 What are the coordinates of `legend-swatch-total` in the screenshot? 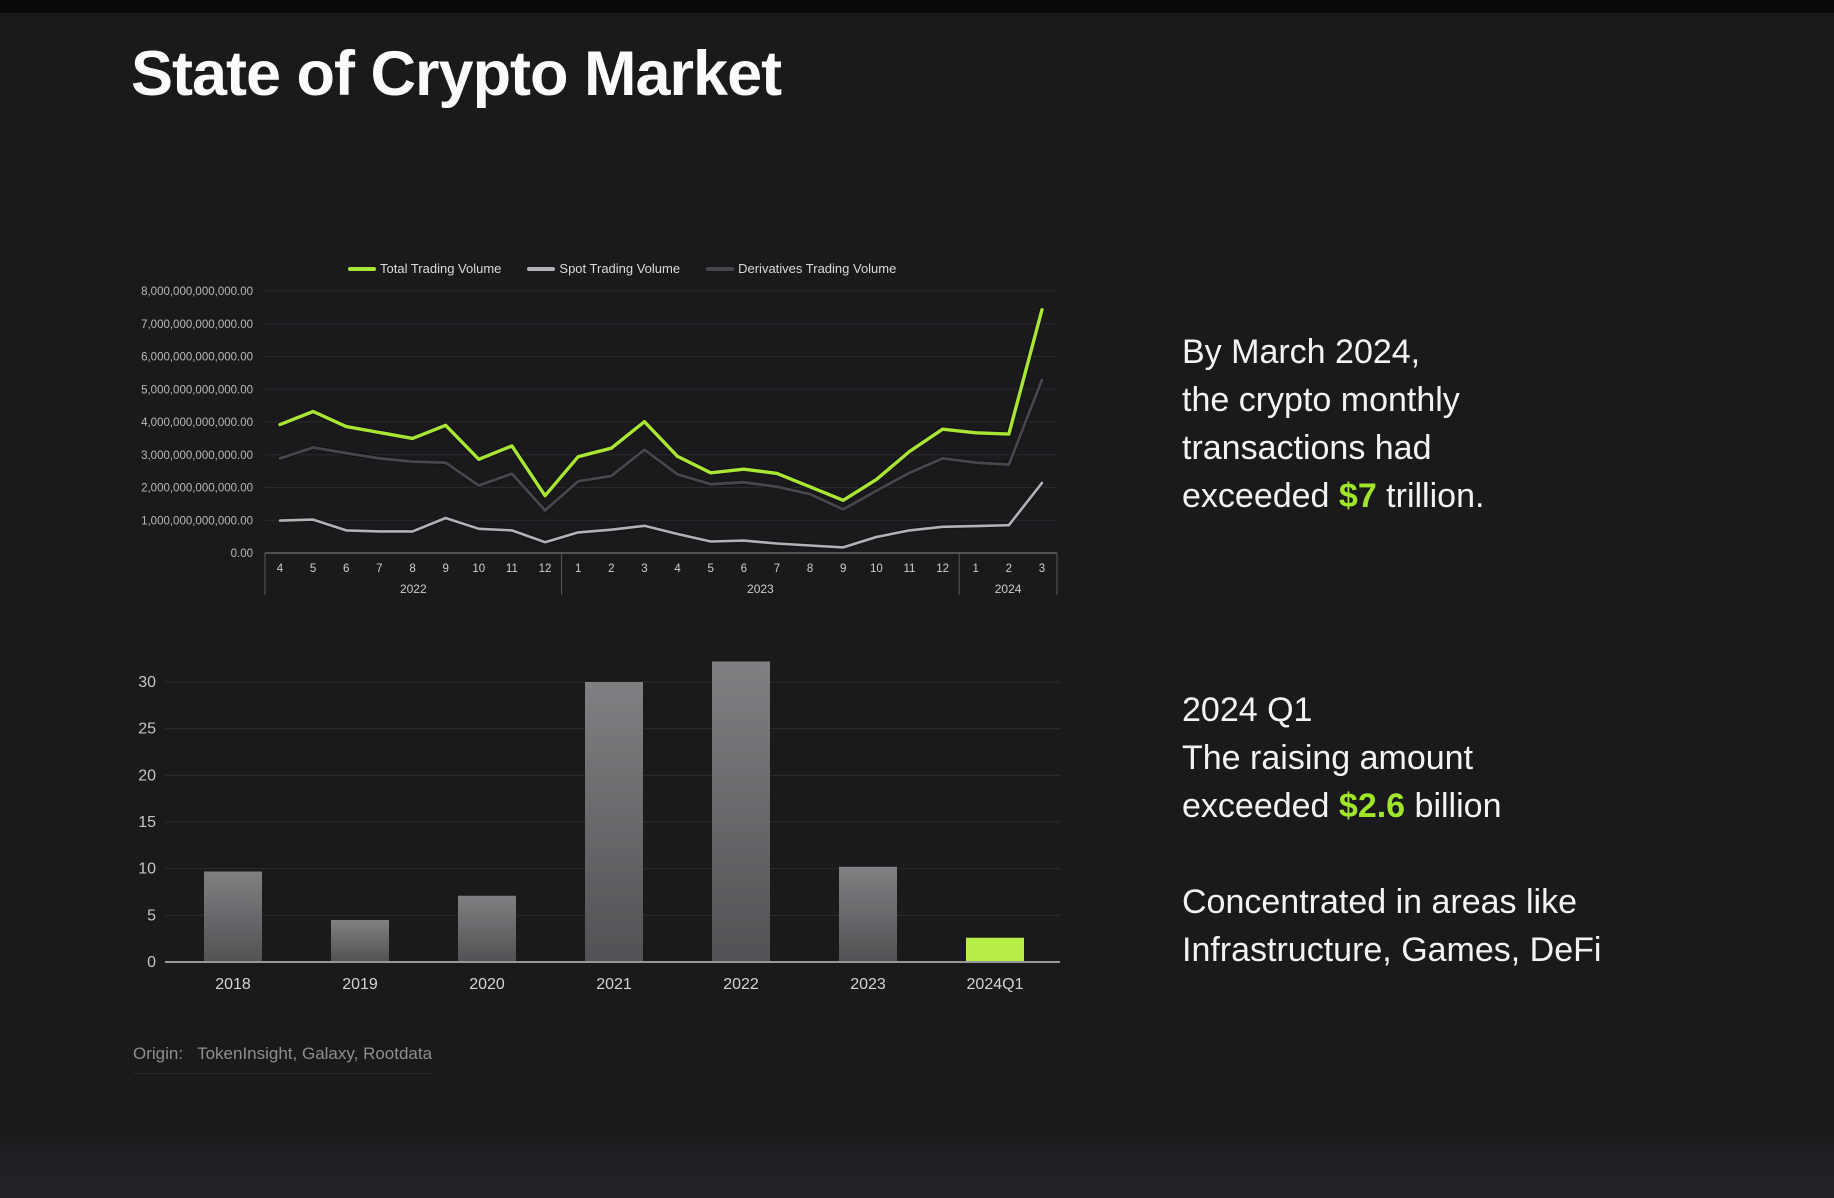 It's located at (362, 268).